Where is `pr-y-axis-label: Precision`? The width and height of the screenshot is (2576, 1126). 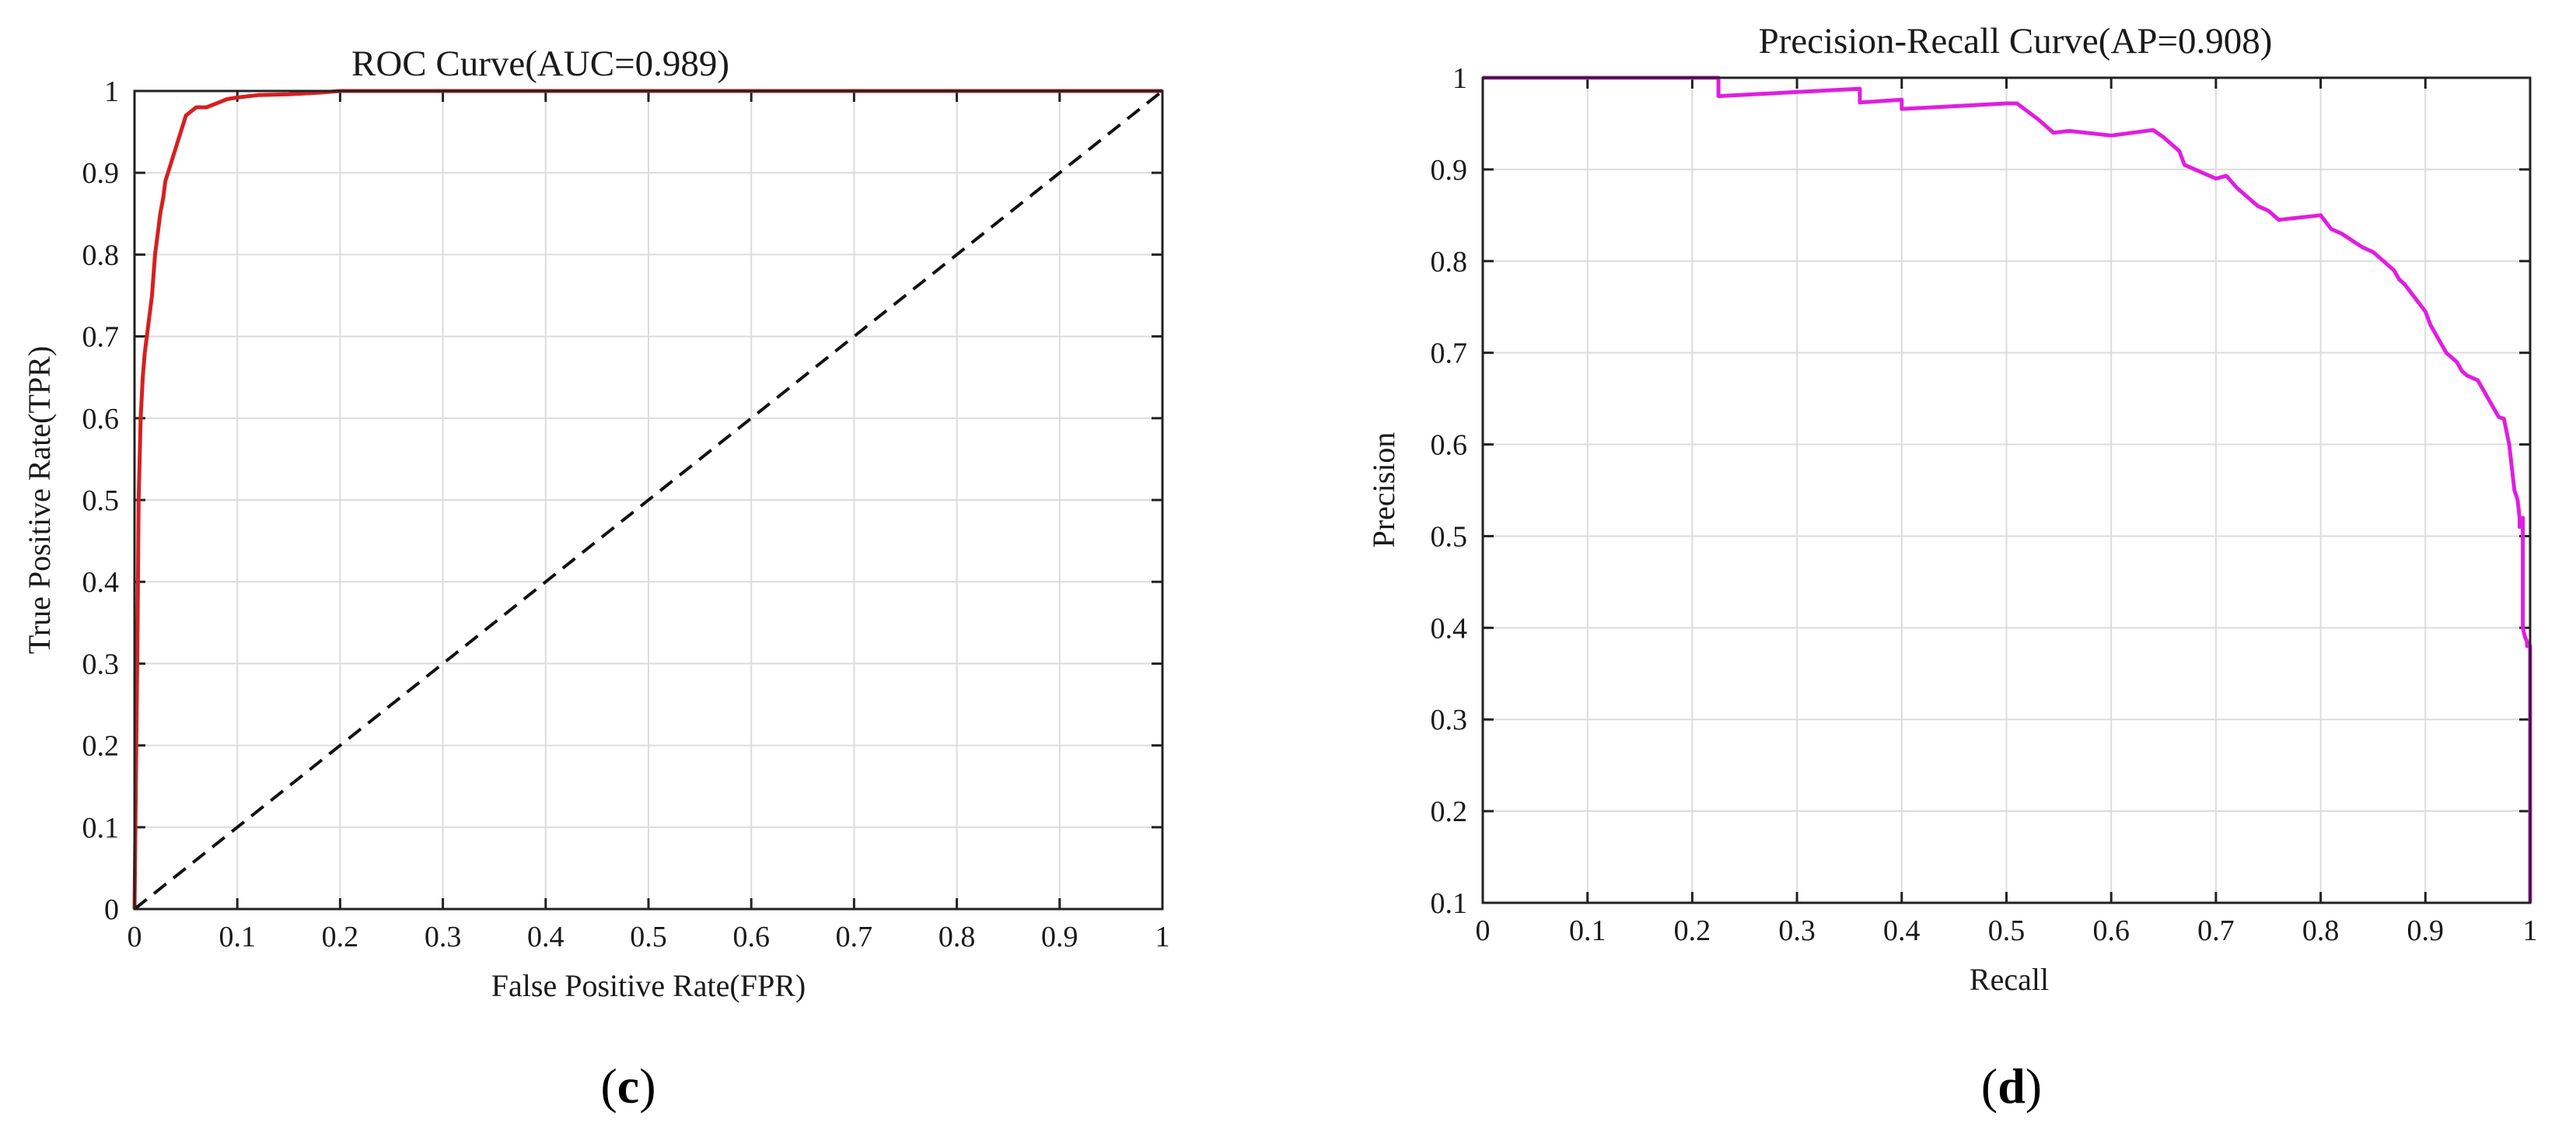 pr-y-axis-label: Precision is located at coordinates (1383, 490).